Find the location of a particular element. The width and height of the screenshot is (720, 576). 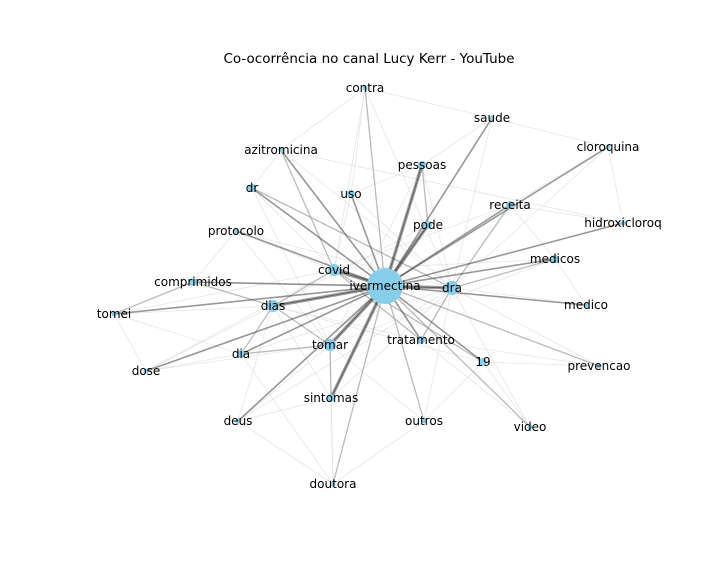

node-label-dr: dr is located at coordinates (252, 188).